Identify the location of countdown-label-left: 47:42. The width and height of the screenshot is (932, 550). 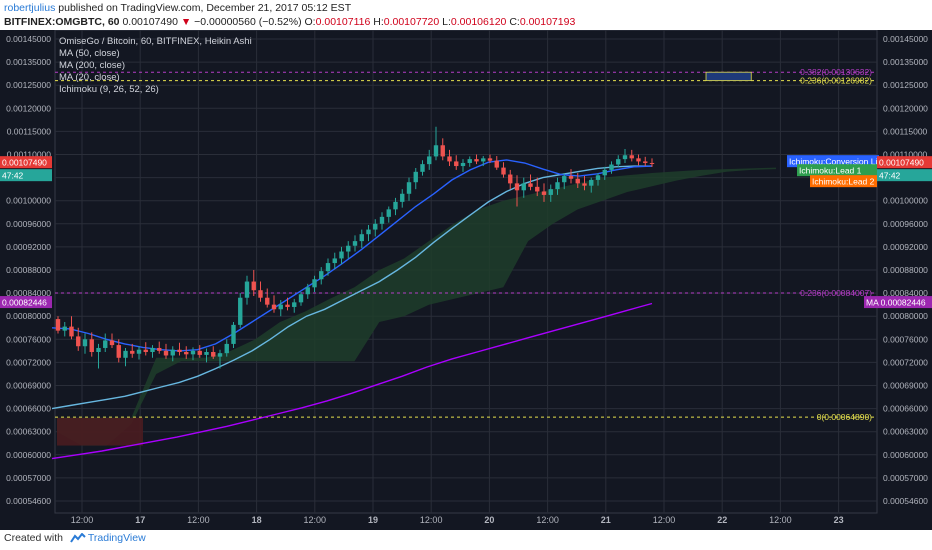
(13, 176).